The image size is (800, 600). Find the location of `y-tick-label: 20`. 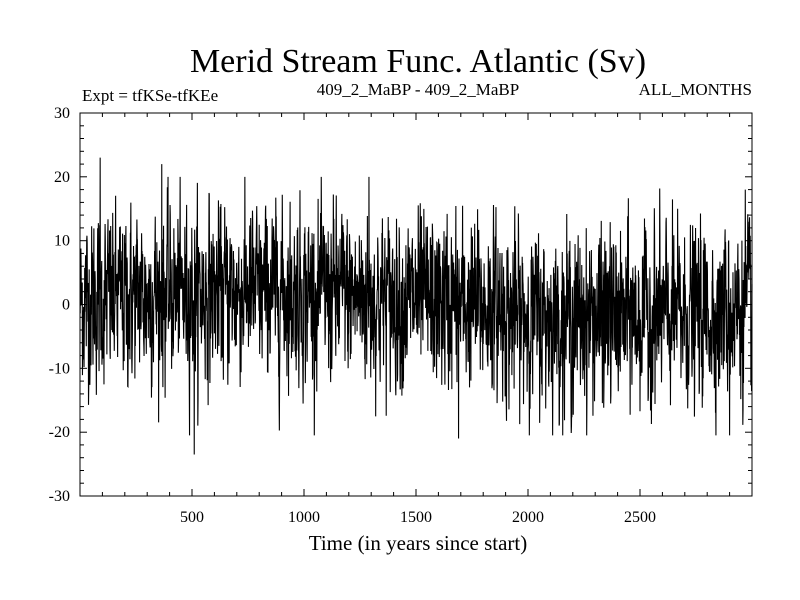

y-tick-label: 20 is located at coordinates (62, 177).